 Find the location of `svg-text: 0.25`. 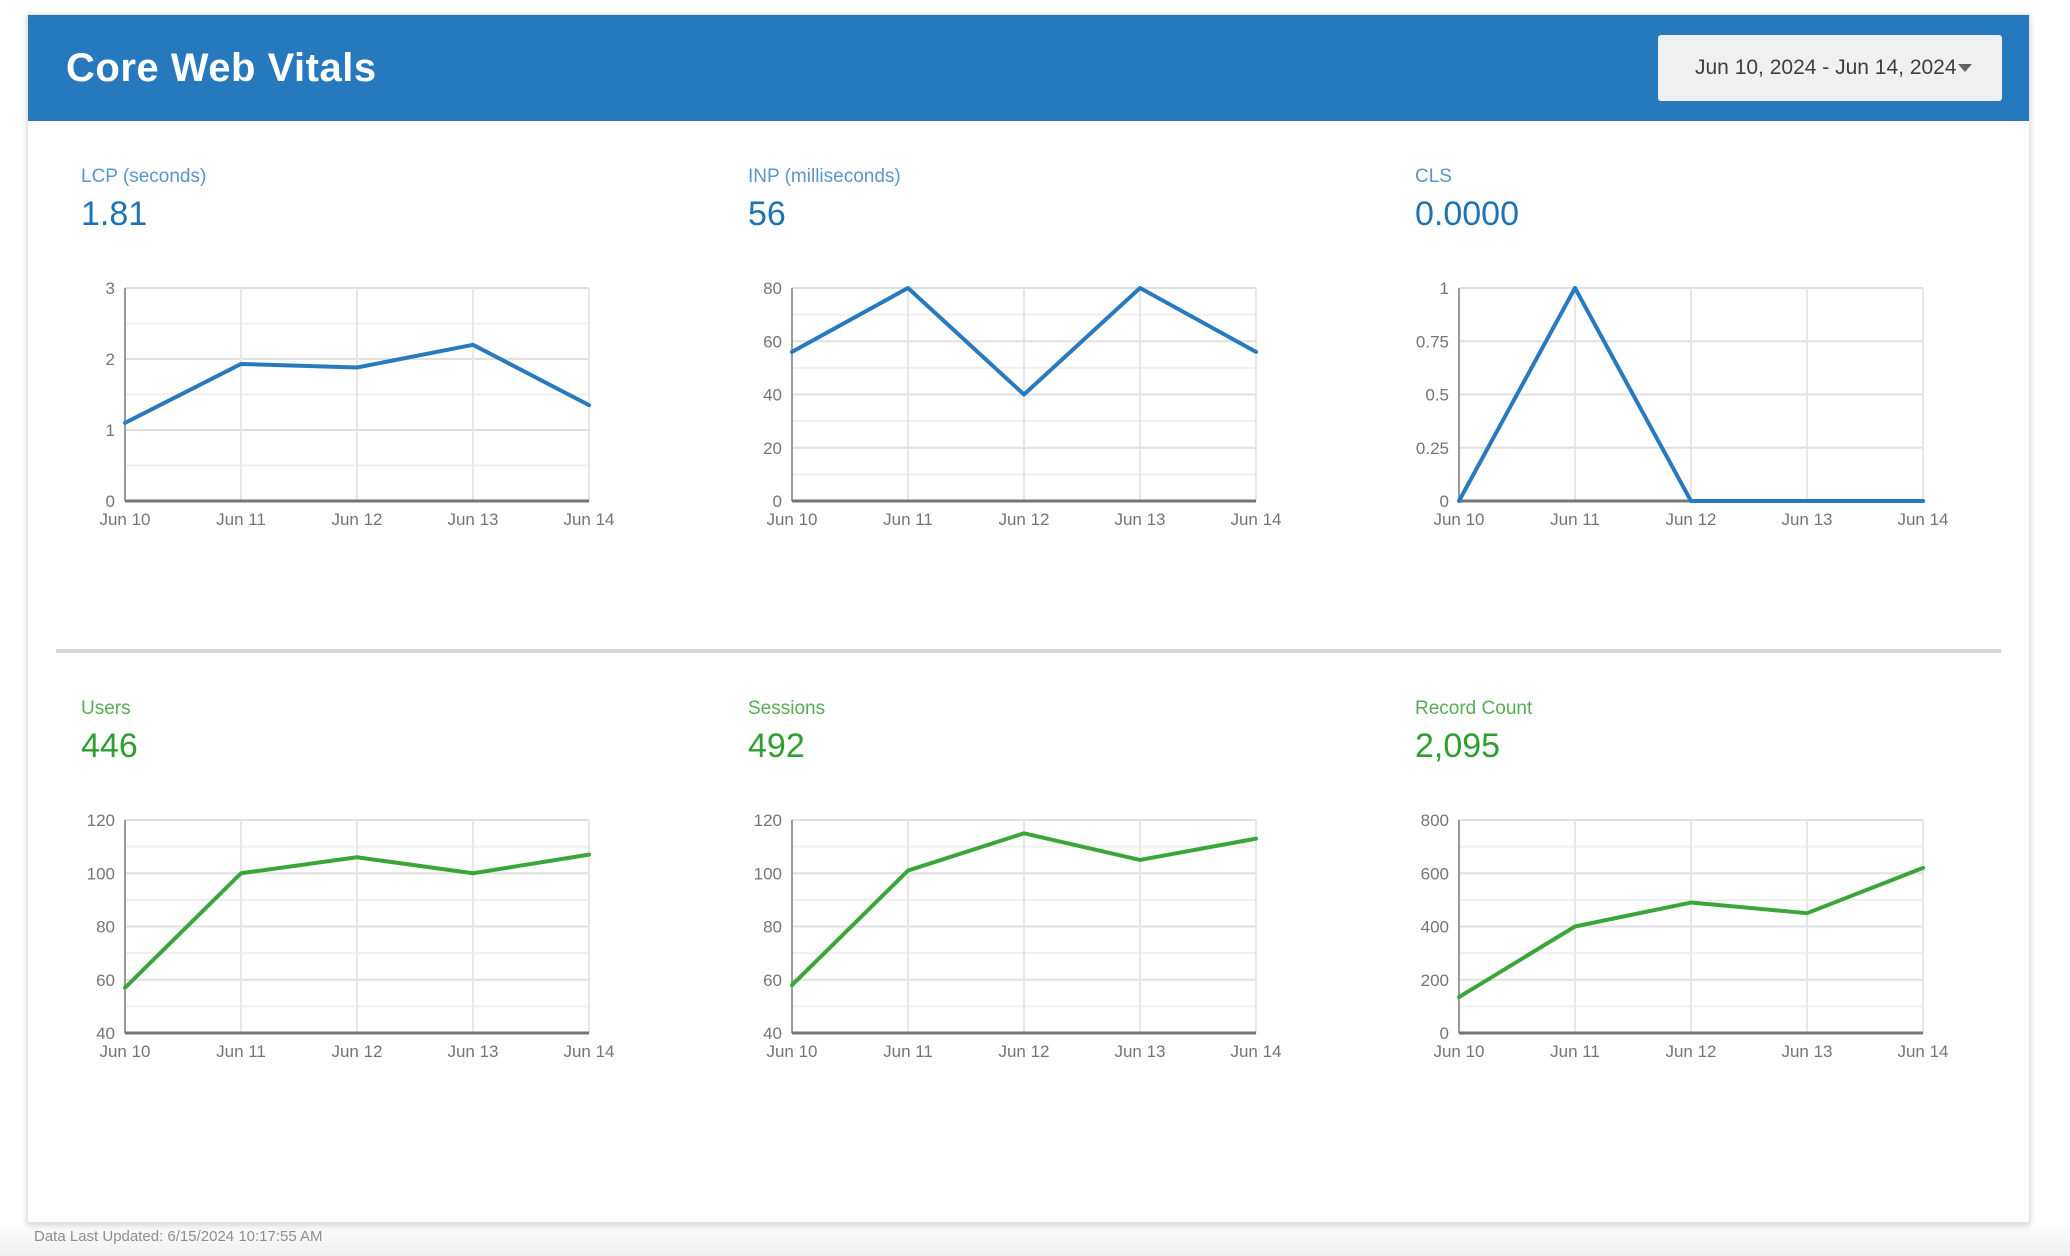

svg-text: 0.25 is located at coordinates (1432, 448).